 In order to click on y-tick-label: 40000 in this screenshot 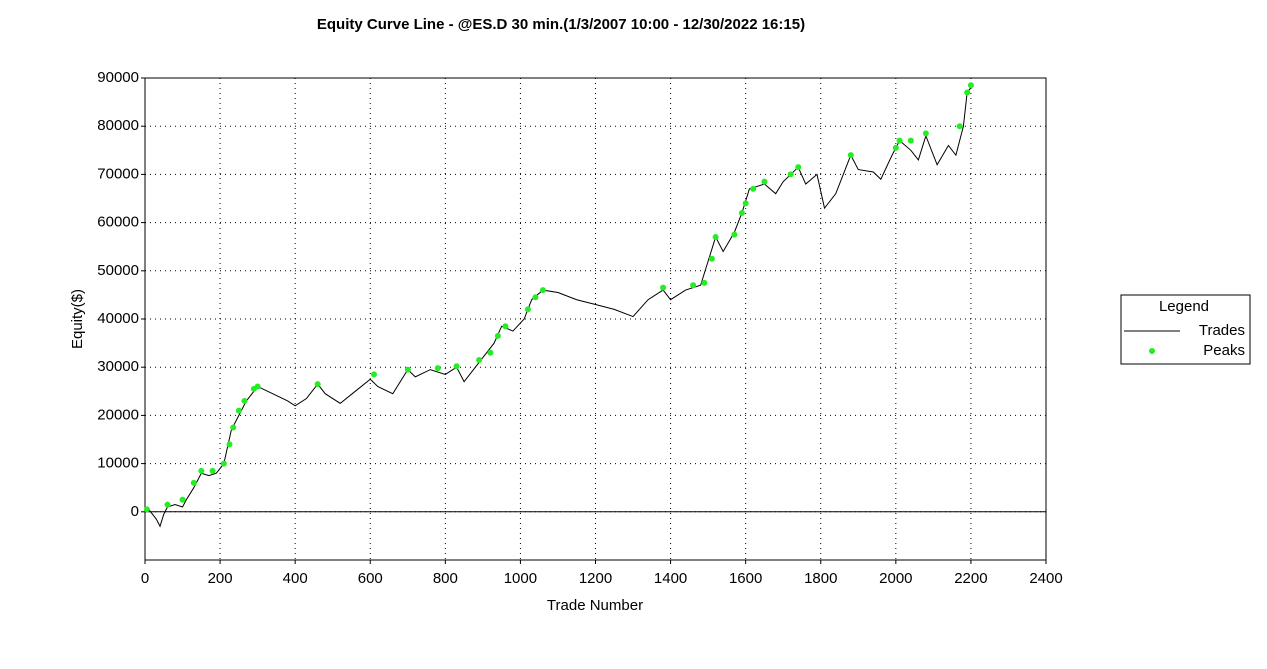, I will do `click(118, 318)`.